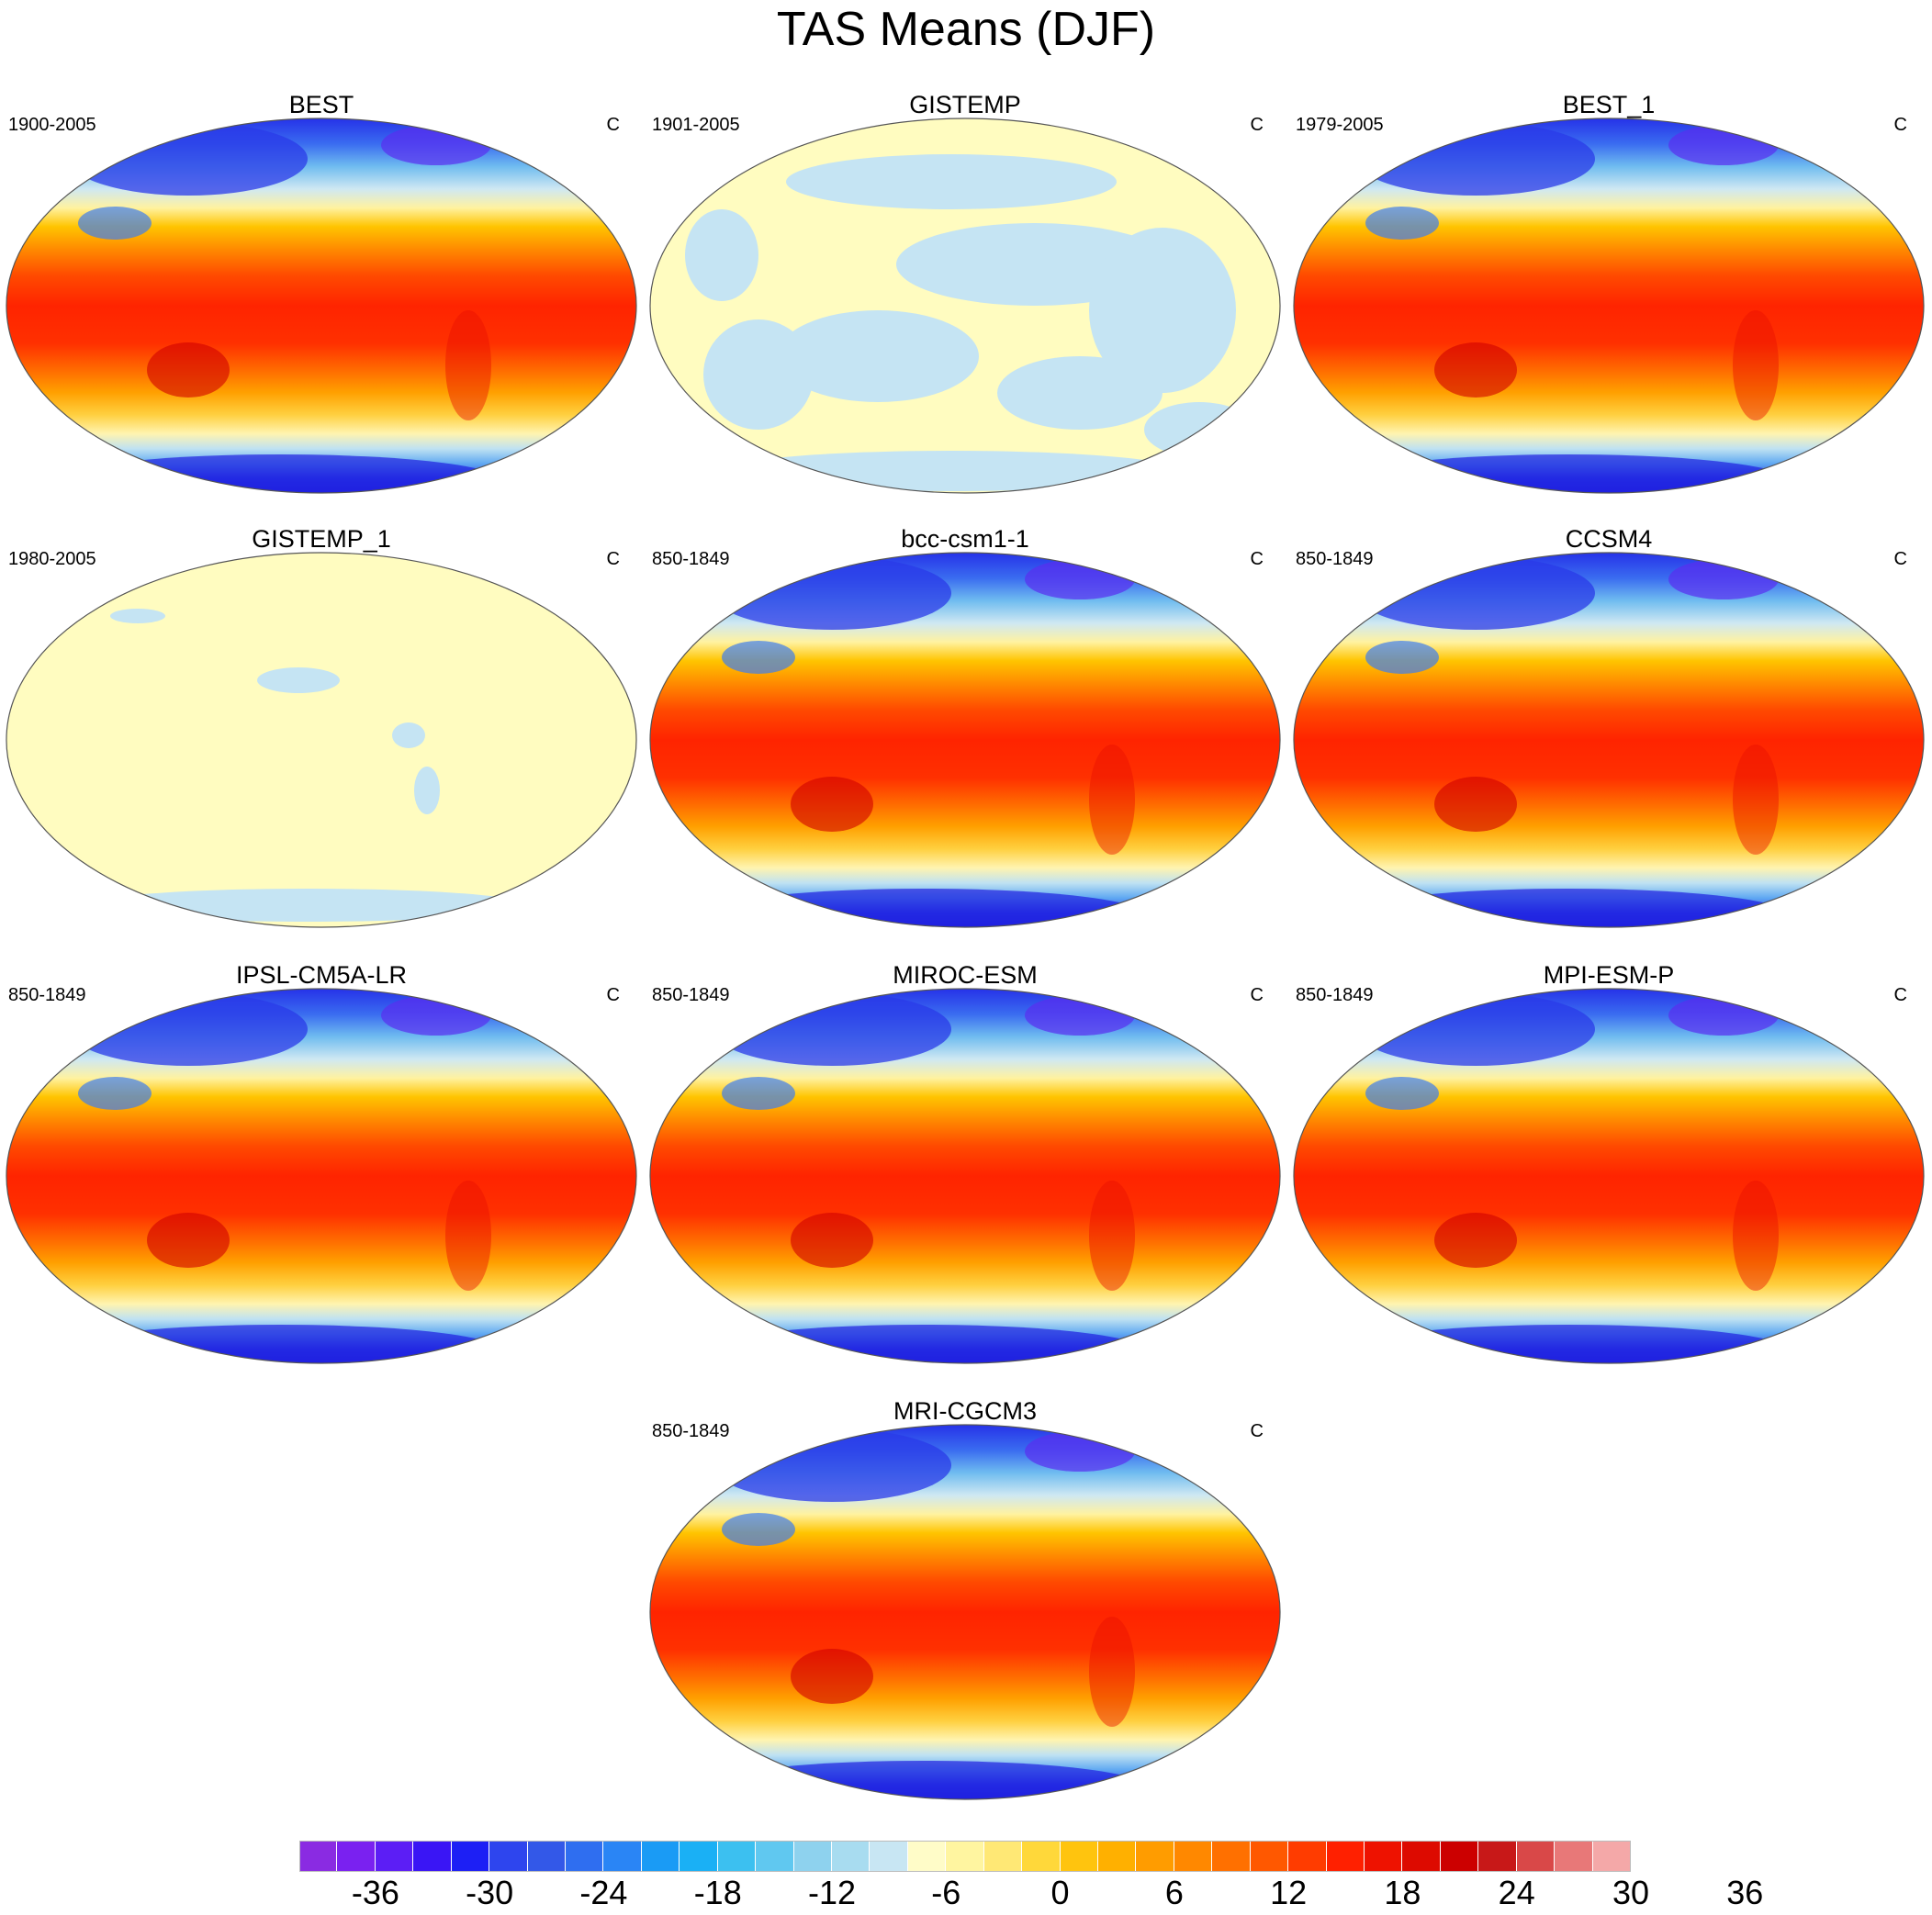  Describe the element at coordinates (1289, 1892) in the screenshot. I see `colorbar-tick-label: 12` at that location.